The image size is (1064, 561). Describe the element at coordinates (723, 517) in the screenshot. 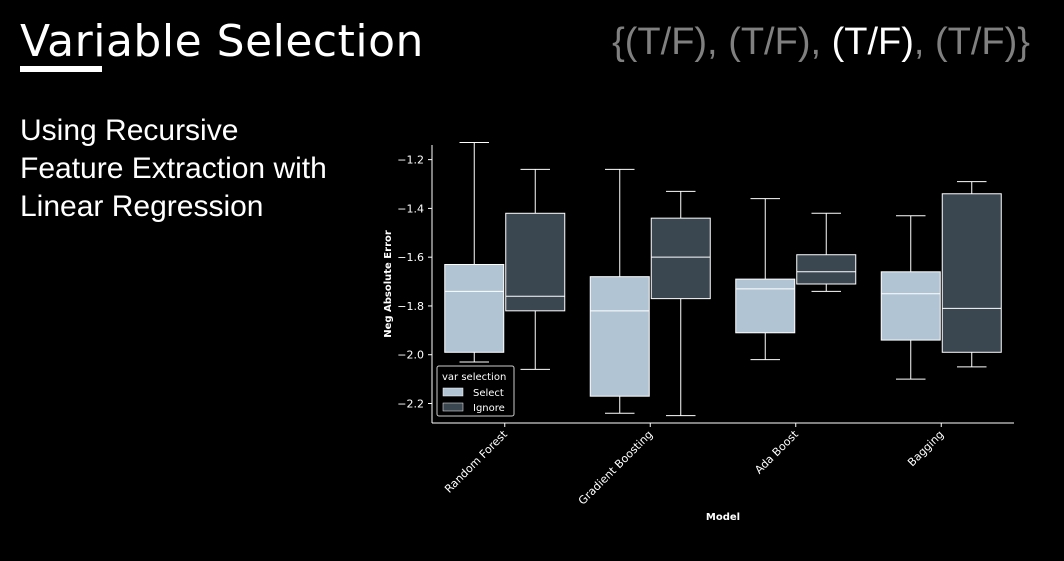

I see `x-axis-label: Model` at that location.